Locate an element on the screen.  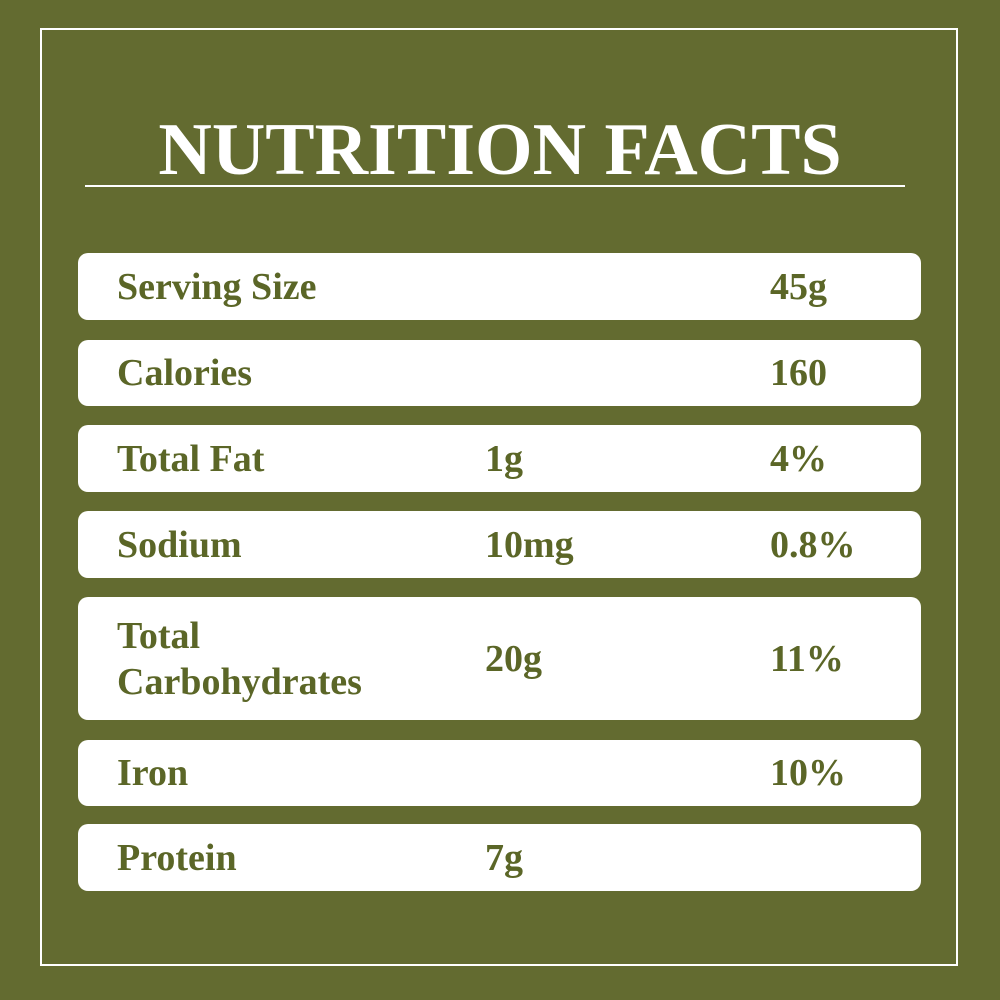
title: NUTRITION FACTS is located at coordinates (500, 150).